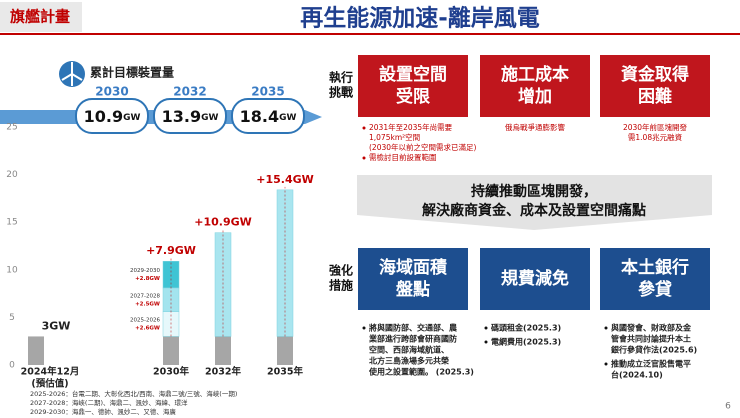 The height and width of the screenshot is (418, 740). I want to click on measure-note: 與國發會、財政部及金, so click(651, 328).